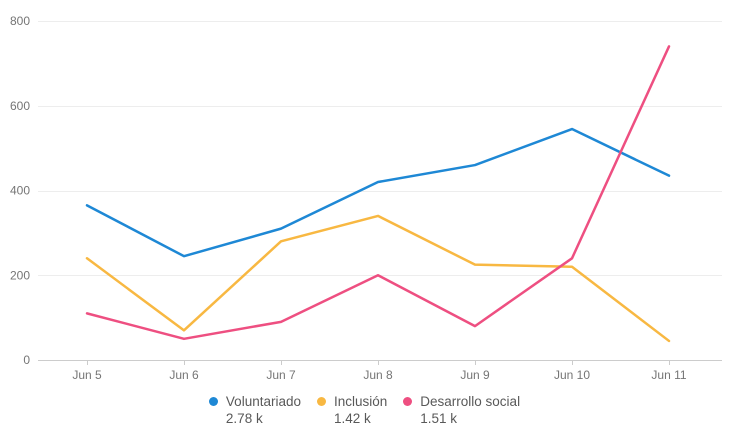 The height and width of the screenshot is (436, 729). I want to click on legend-series-total: 2.78 k, so click(244, 418).